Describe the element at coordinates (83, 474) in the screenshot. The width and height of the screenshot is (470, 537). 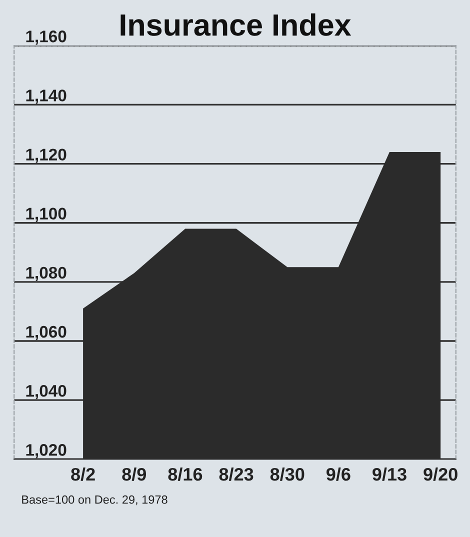
I see `x-tick-label: 8/2` at that location.